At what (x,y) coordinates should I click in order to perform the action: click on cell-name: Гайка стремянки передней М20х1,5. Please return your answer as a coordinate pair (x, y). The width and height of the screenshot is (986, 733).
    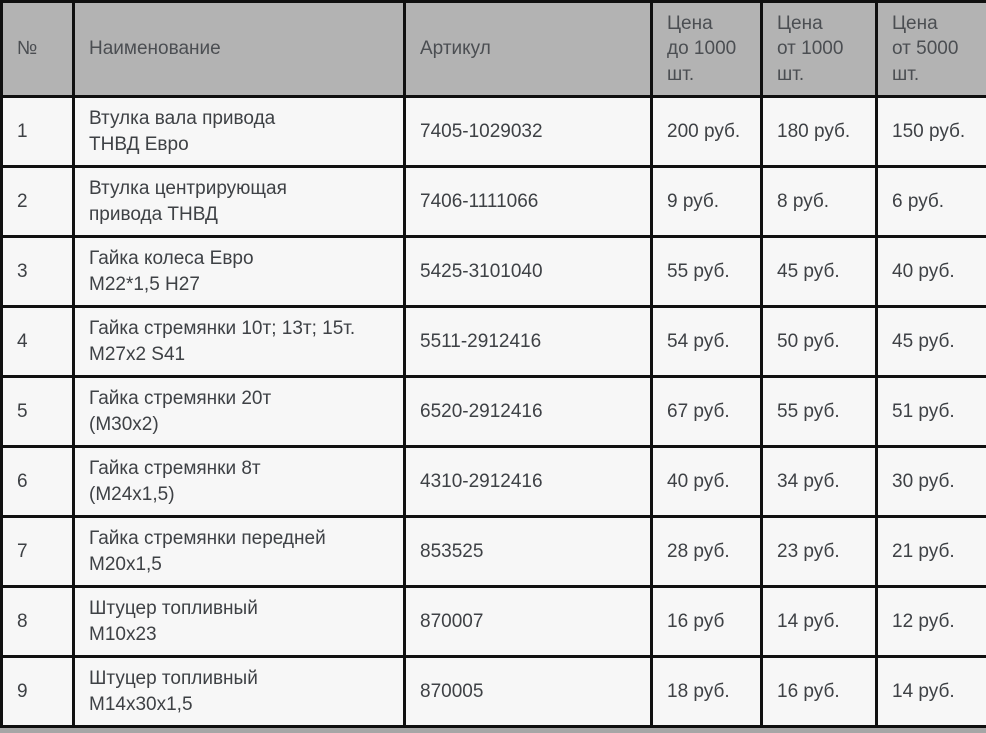
    Looking at the image, I should click on (239, 552).